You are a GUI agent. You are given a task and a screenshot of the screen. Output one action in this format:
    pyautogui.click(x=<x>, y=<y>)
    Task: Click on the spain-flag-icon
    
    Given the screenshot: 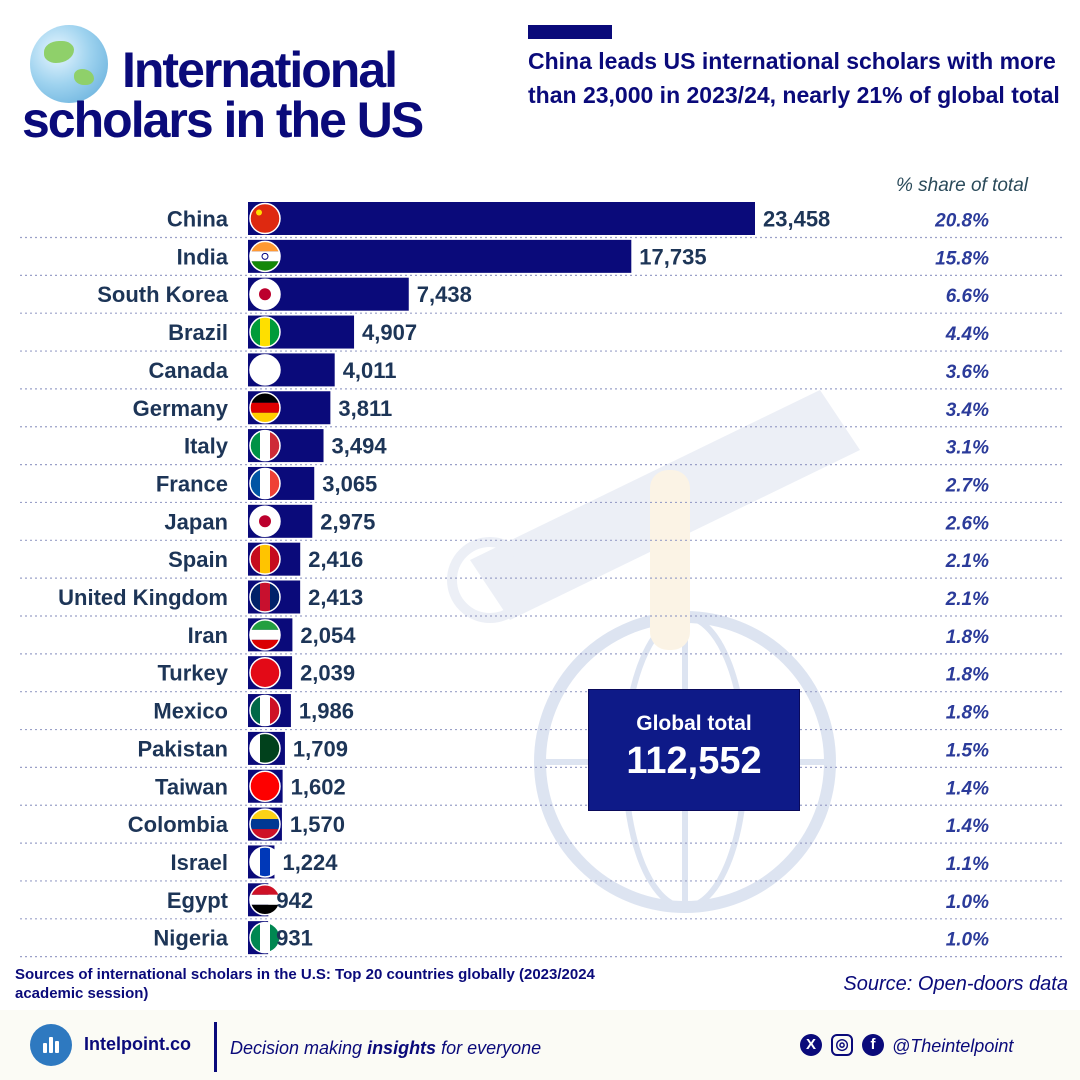 What is the action you would take?
    pyautogui.click(x=265, y=559)
    